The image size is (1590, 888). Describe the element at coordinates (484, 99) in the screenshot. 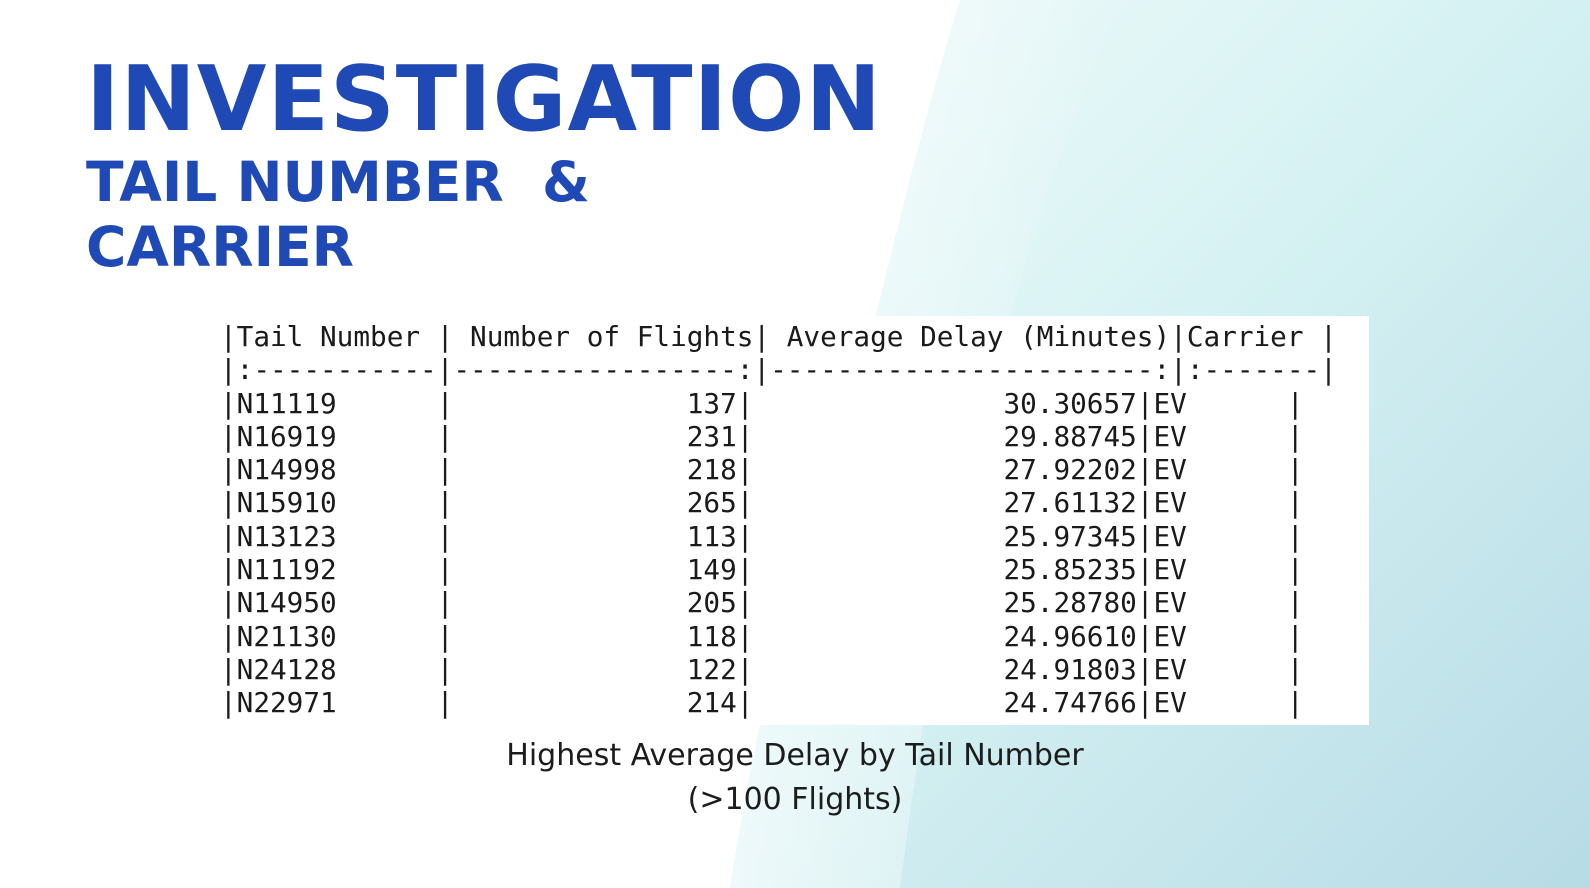

I see `page-title: INVESTIGATION` at that location.